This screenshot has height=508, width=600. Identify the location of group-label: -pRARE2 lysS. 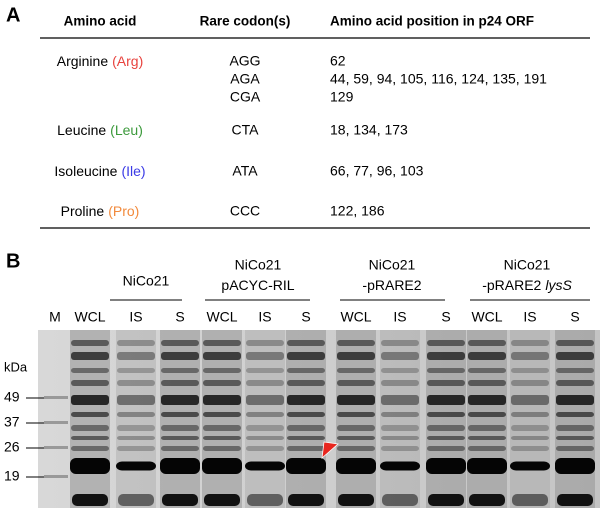
(527, 285).